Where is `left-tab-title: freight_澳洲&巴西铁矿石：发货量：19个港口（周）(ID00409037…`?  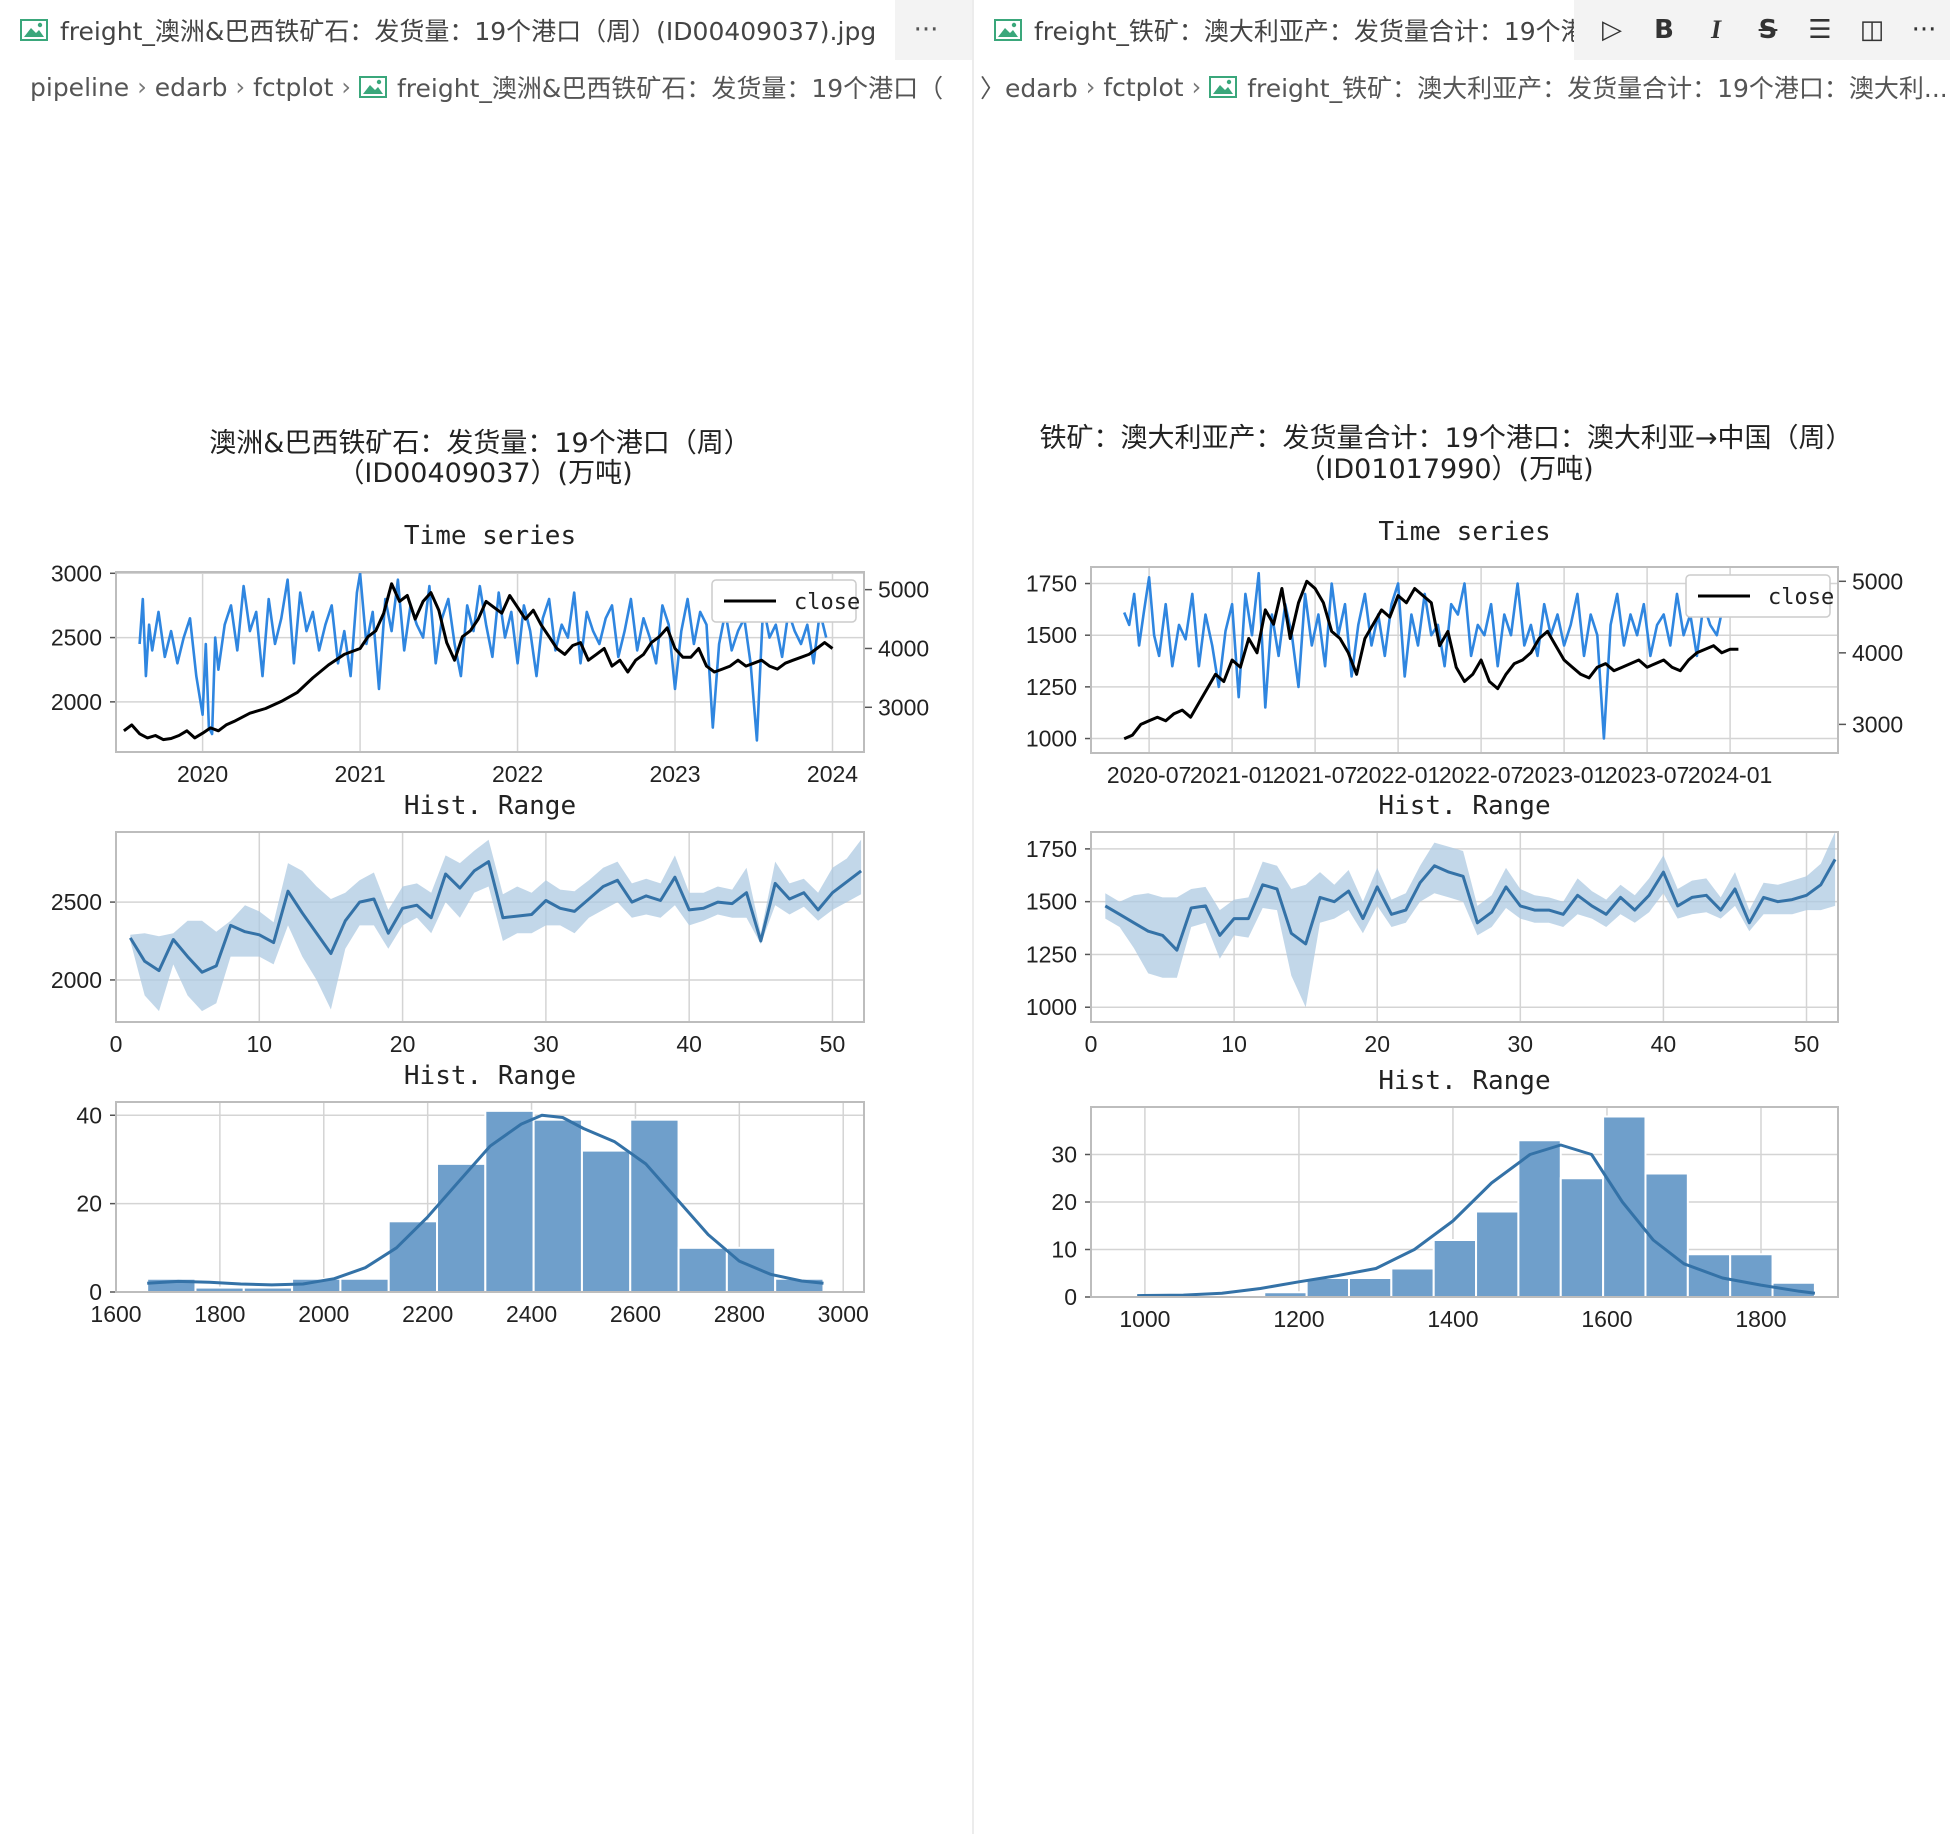 left-tab-title: freight_澳洲&巴西铁矿石：发货量：19个港口（周）(ID00409037… is located at coordinates (468, 31).